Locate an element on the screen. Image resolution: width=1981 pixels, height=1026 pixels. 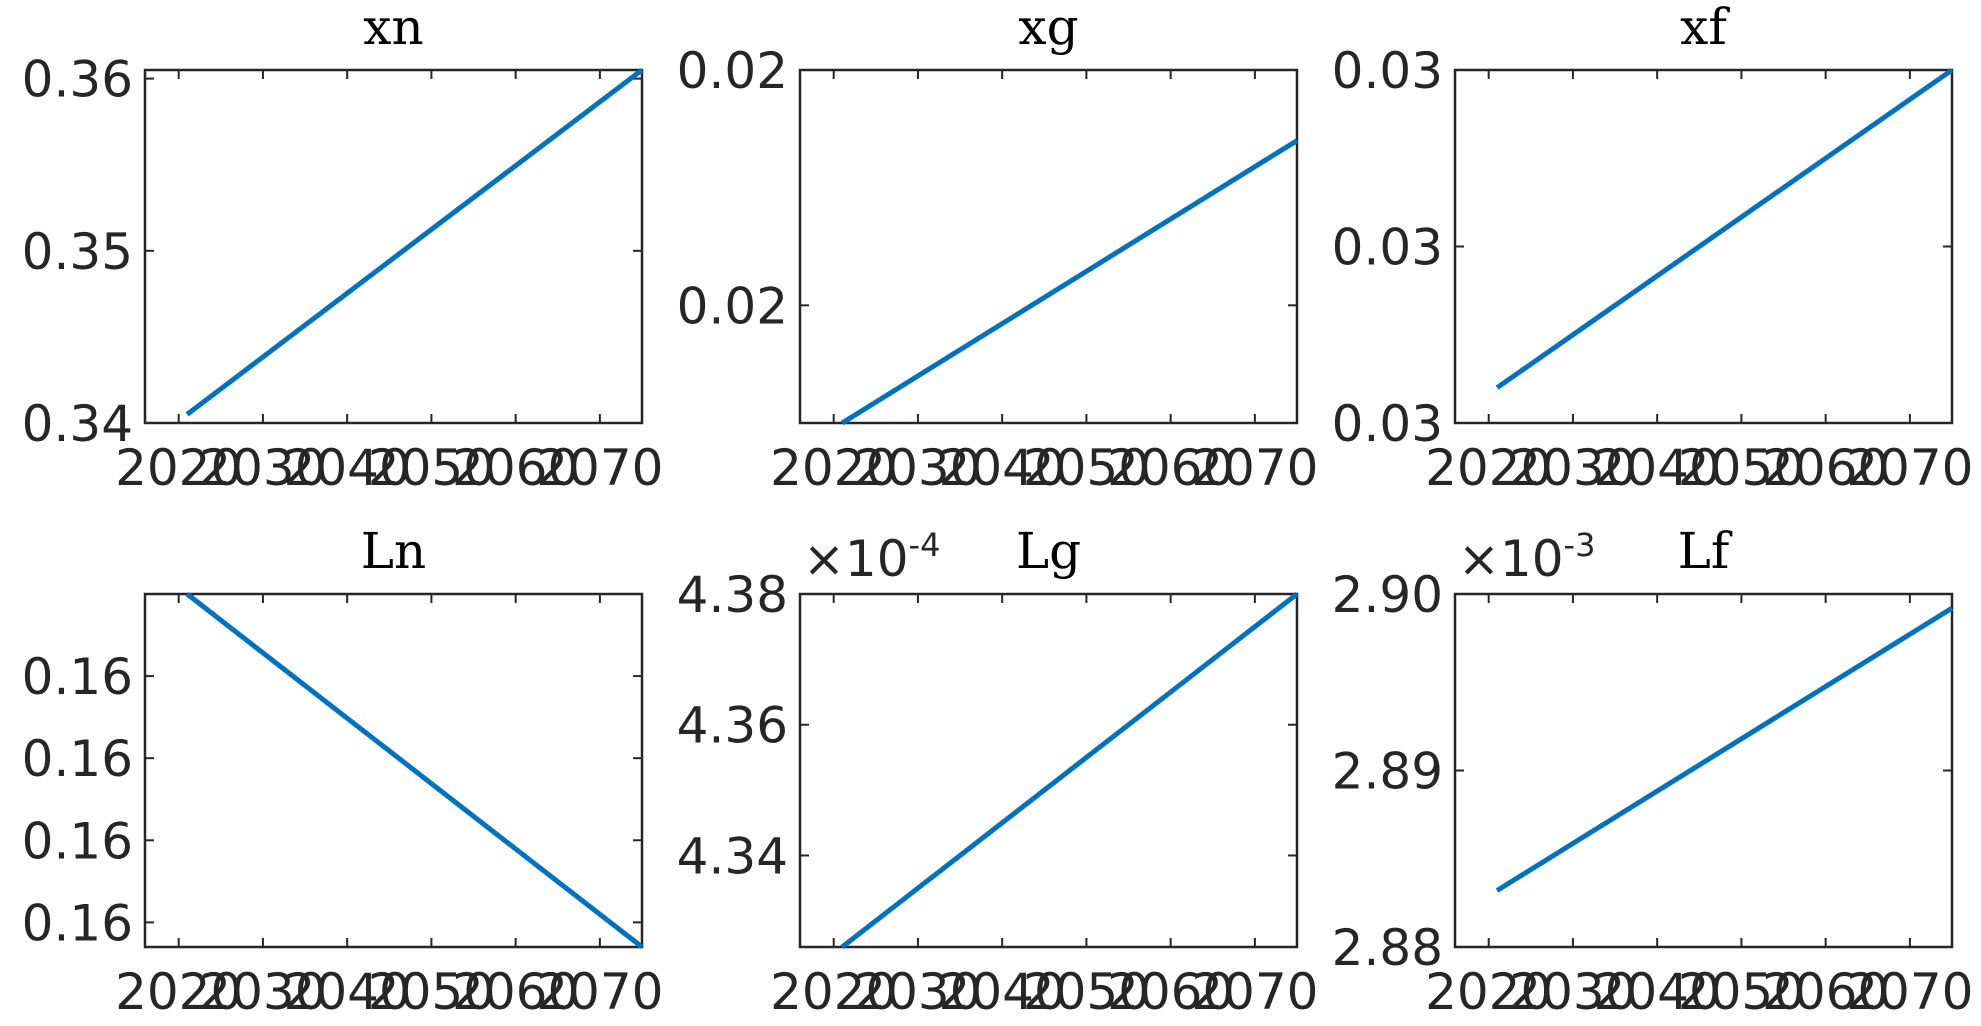
subplot-title: xn is located at coordinates (393, 28).